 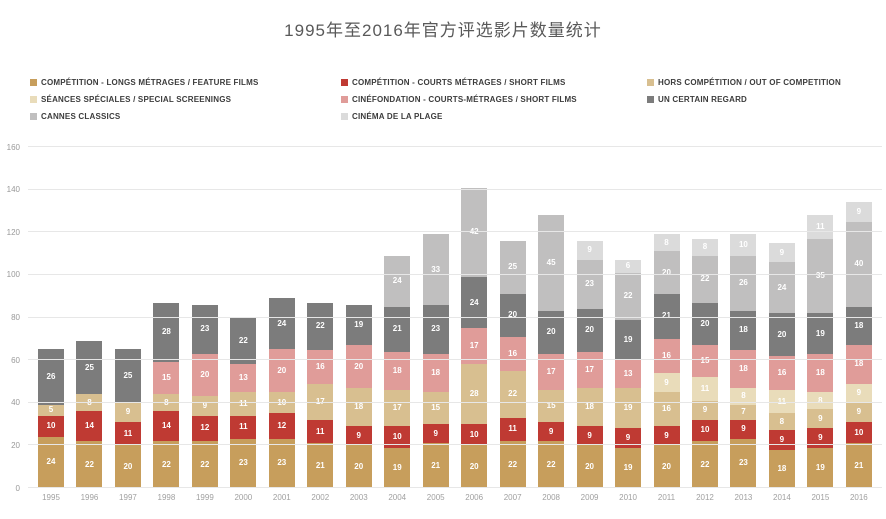 I want to click on x-axis-tick-label: 2014, so click(x=782, y=497).